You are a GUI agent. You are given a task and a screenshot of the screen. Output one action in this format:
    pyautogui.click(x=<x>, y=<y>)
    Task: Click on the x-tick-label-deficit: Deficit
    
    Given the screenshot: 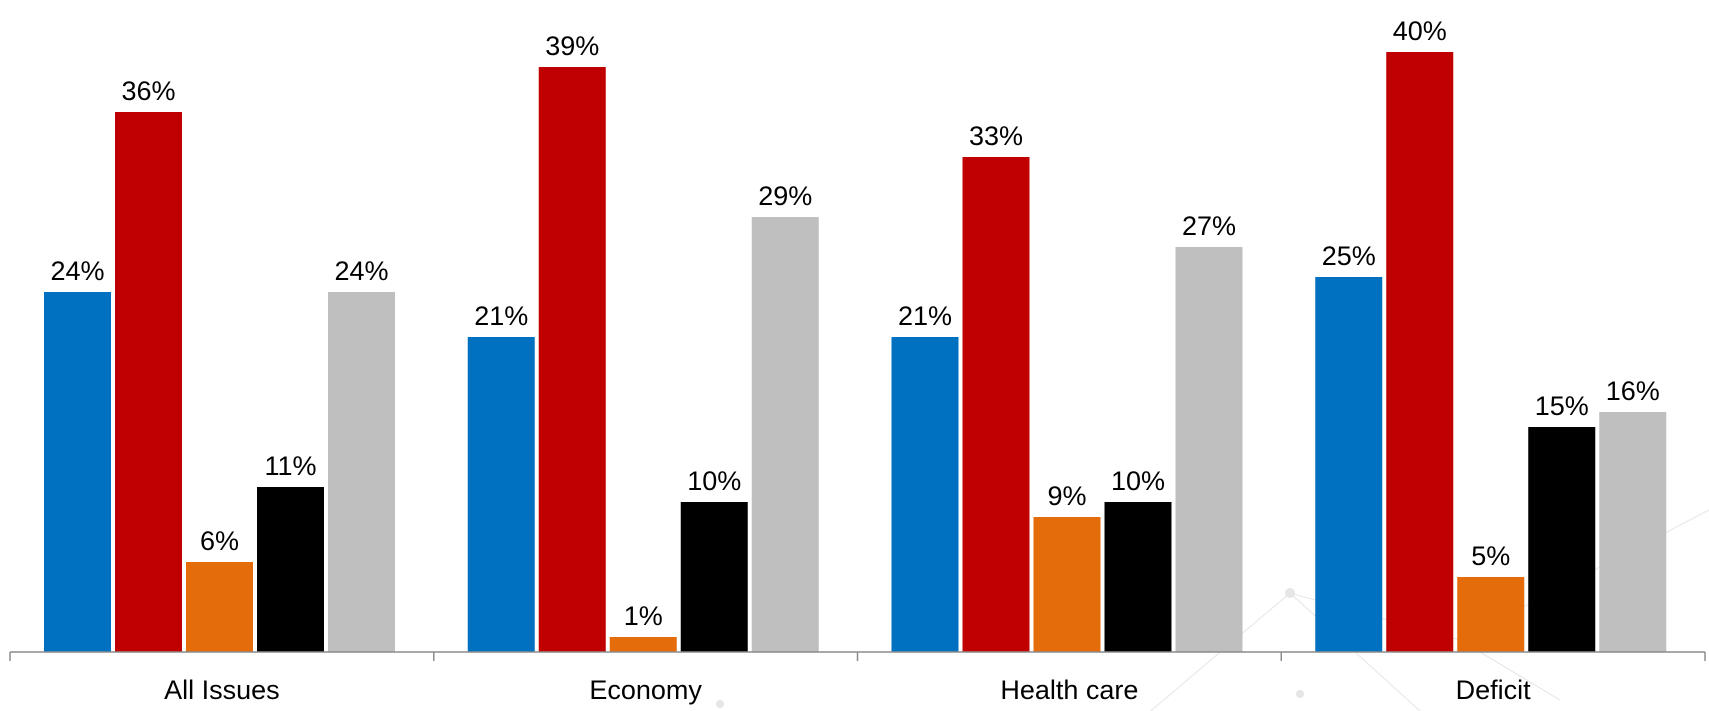 What is the action you would take?
    pyautogui.click(x=1494, y=690)
    